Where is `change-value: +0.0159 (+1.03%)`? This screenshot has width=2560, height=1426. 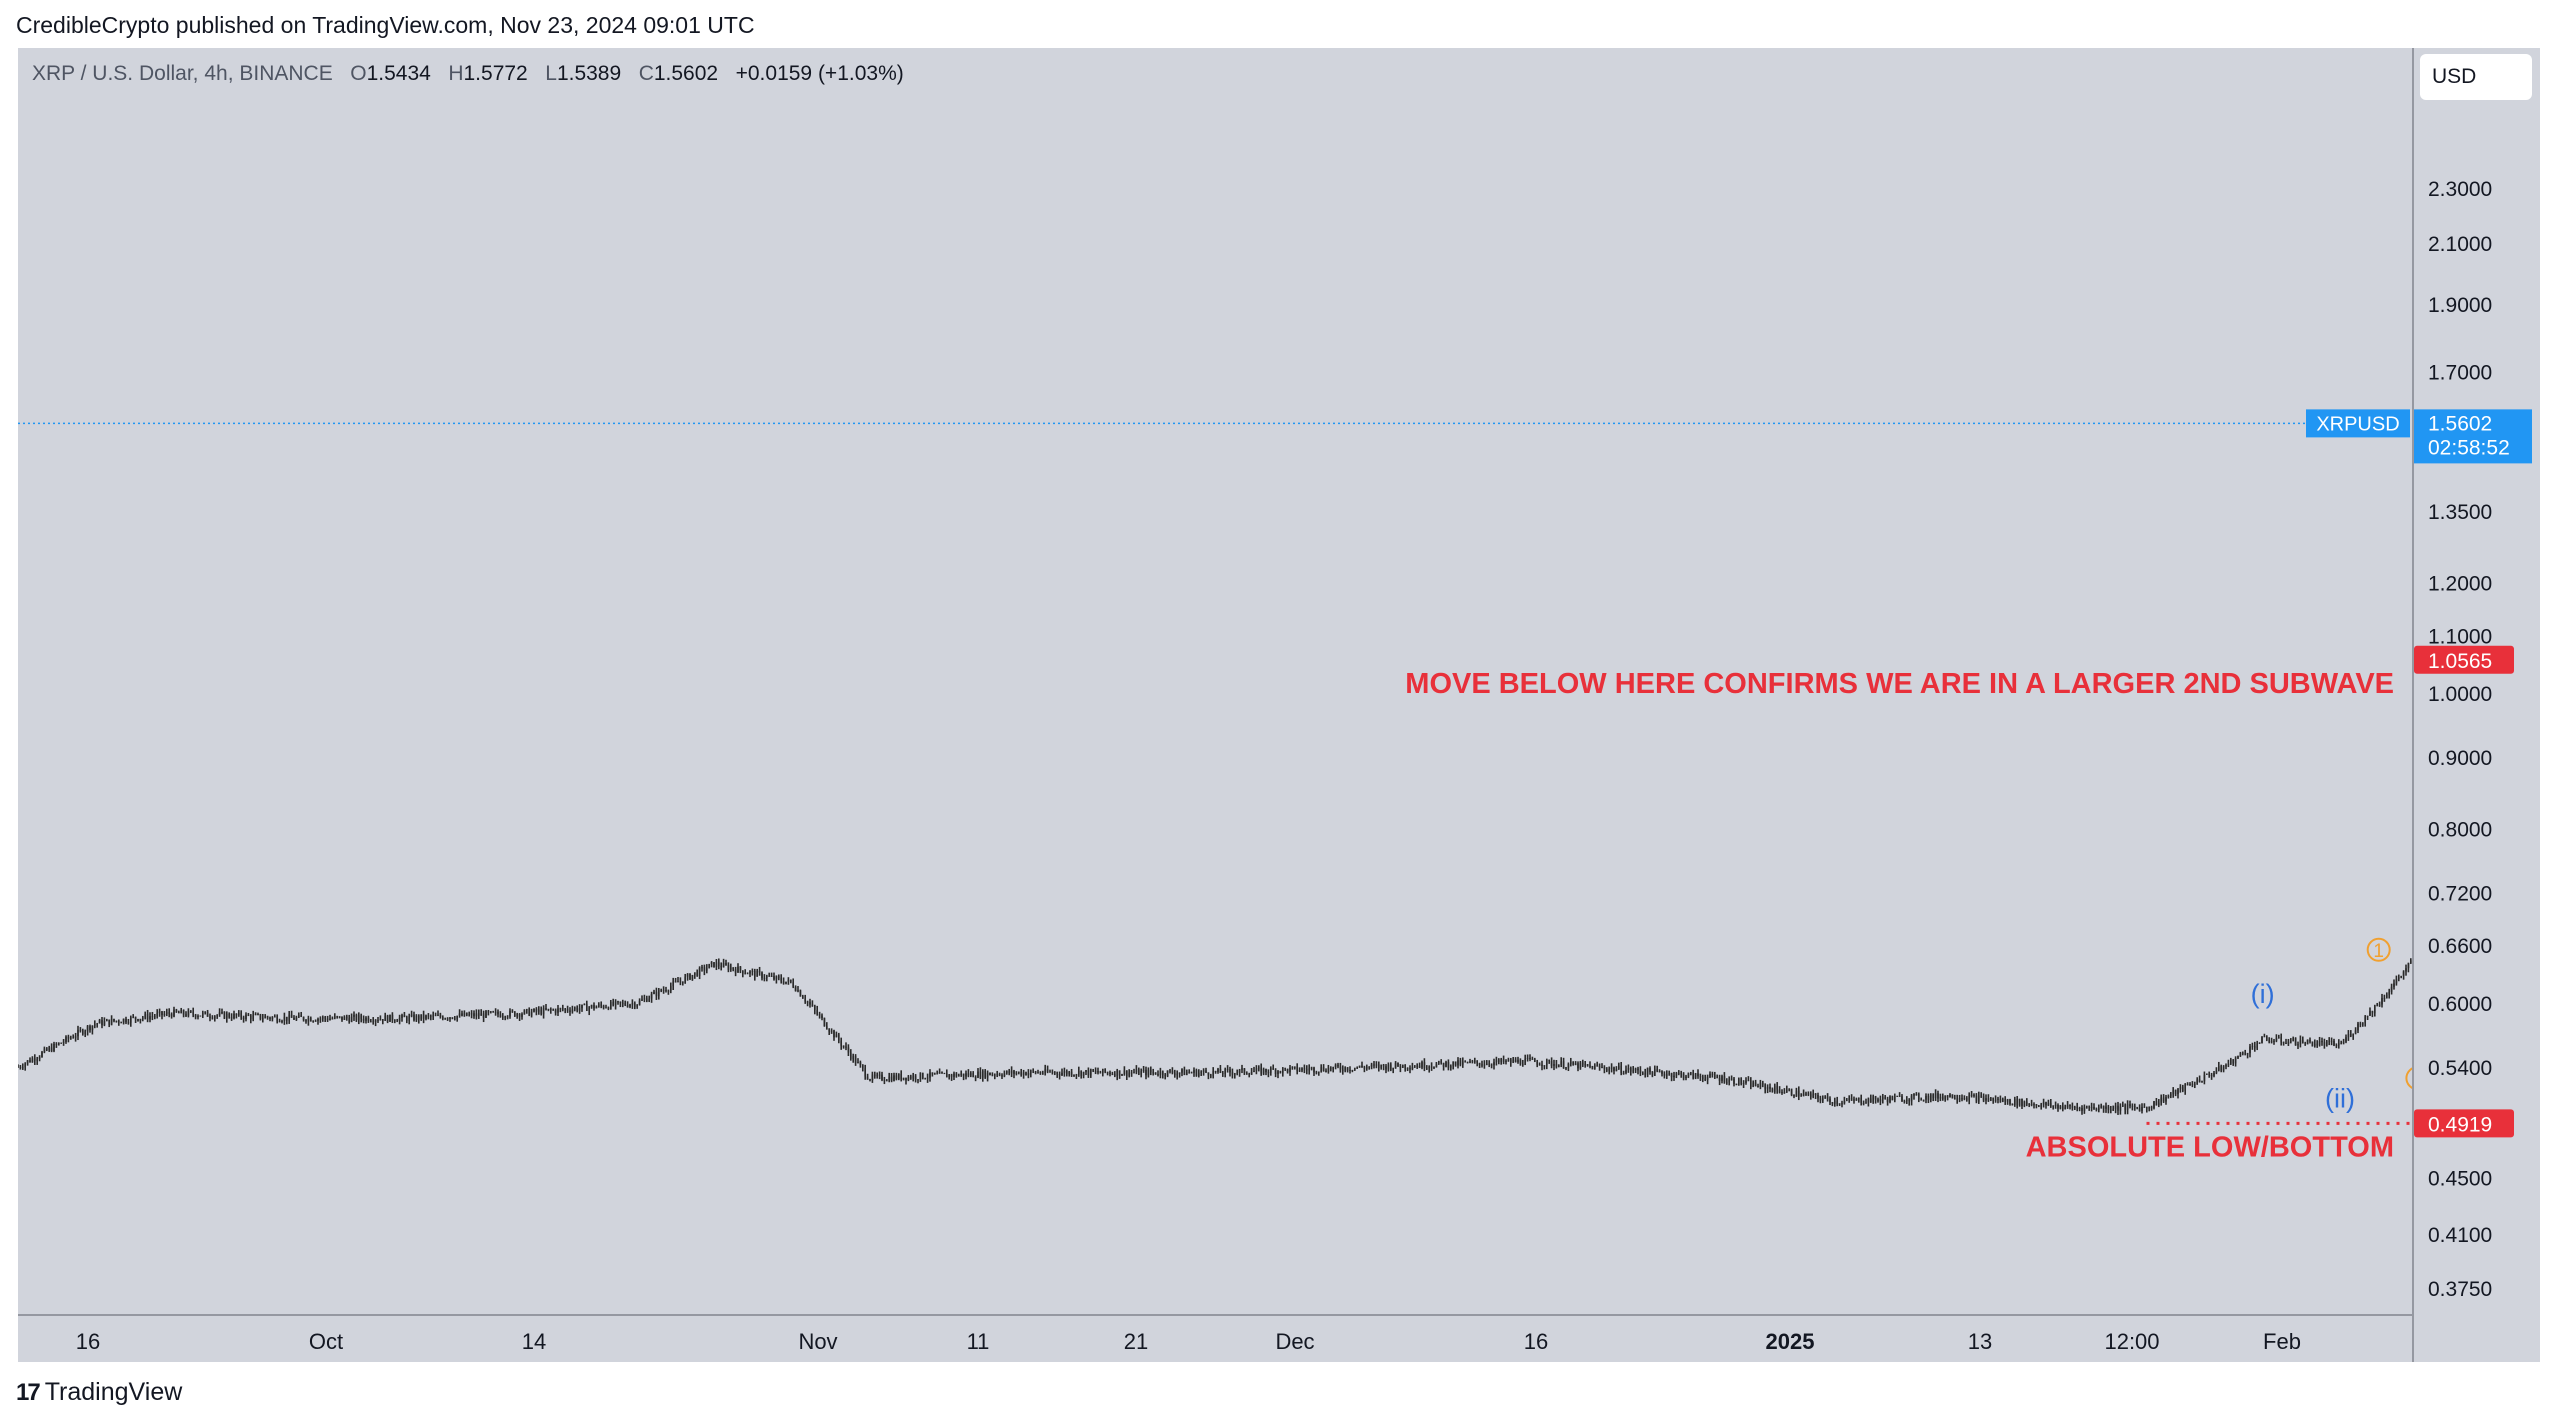
change-value: +0.0159 (+1.03%) is located at coordinates (819, 73).